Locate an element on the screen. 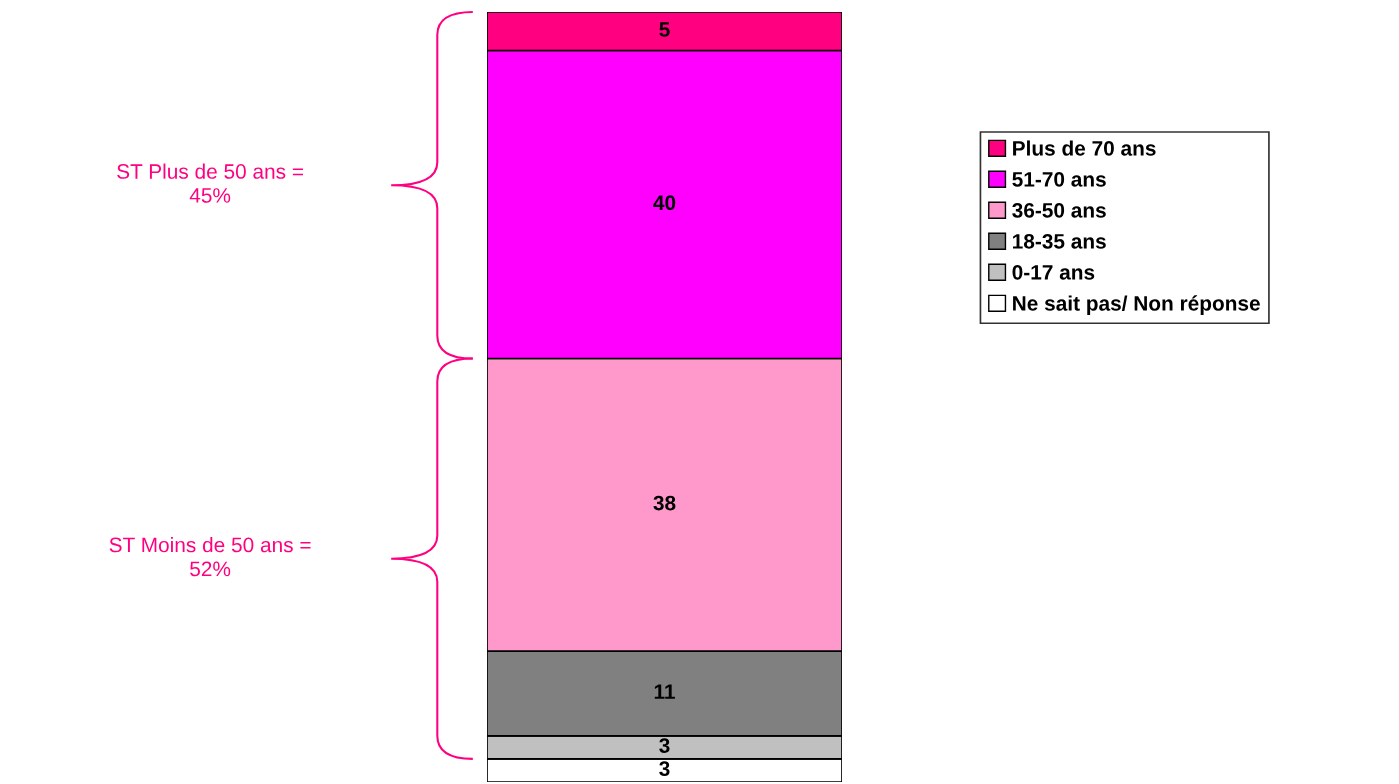 The image size is (1399, 784). data-label: 38 is located at coordinates (664, 503).